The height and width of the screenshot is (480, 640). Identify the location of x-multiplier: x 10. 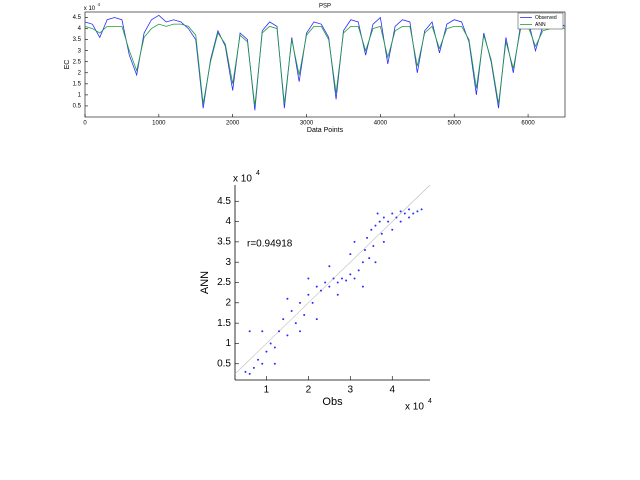
(414, 407).